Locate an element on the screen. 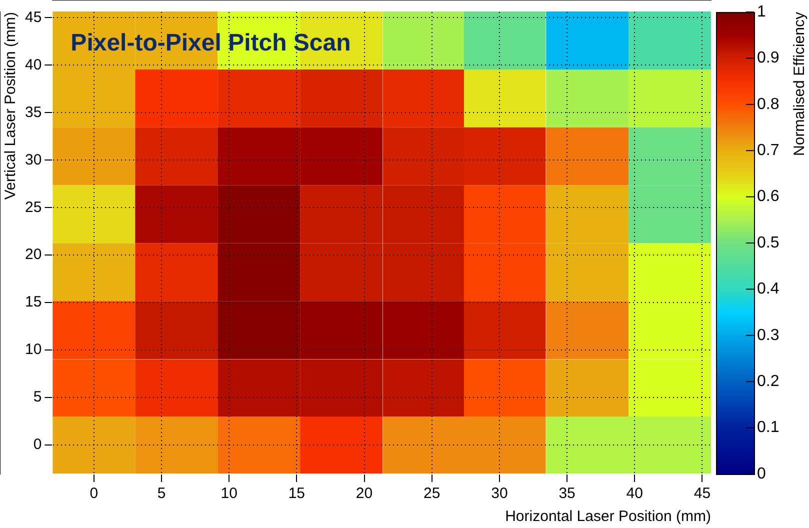 This screenshot has width=809, height=528. y-tick-label: 20 is located at coordinates (33, 255).